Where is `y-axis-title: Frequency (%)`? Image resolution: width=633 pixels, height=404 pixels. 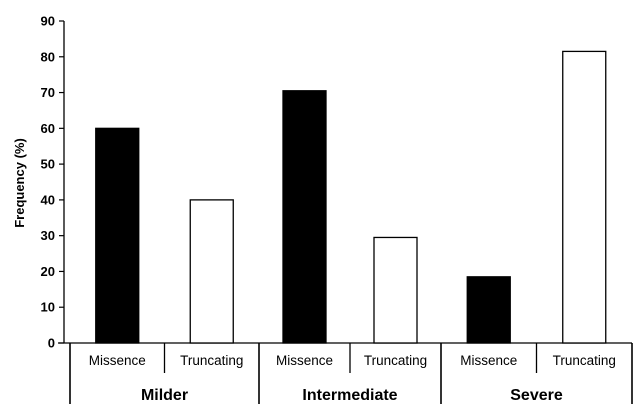 y-axis-title: Frequency (%) is located at coordinates (19, 183).